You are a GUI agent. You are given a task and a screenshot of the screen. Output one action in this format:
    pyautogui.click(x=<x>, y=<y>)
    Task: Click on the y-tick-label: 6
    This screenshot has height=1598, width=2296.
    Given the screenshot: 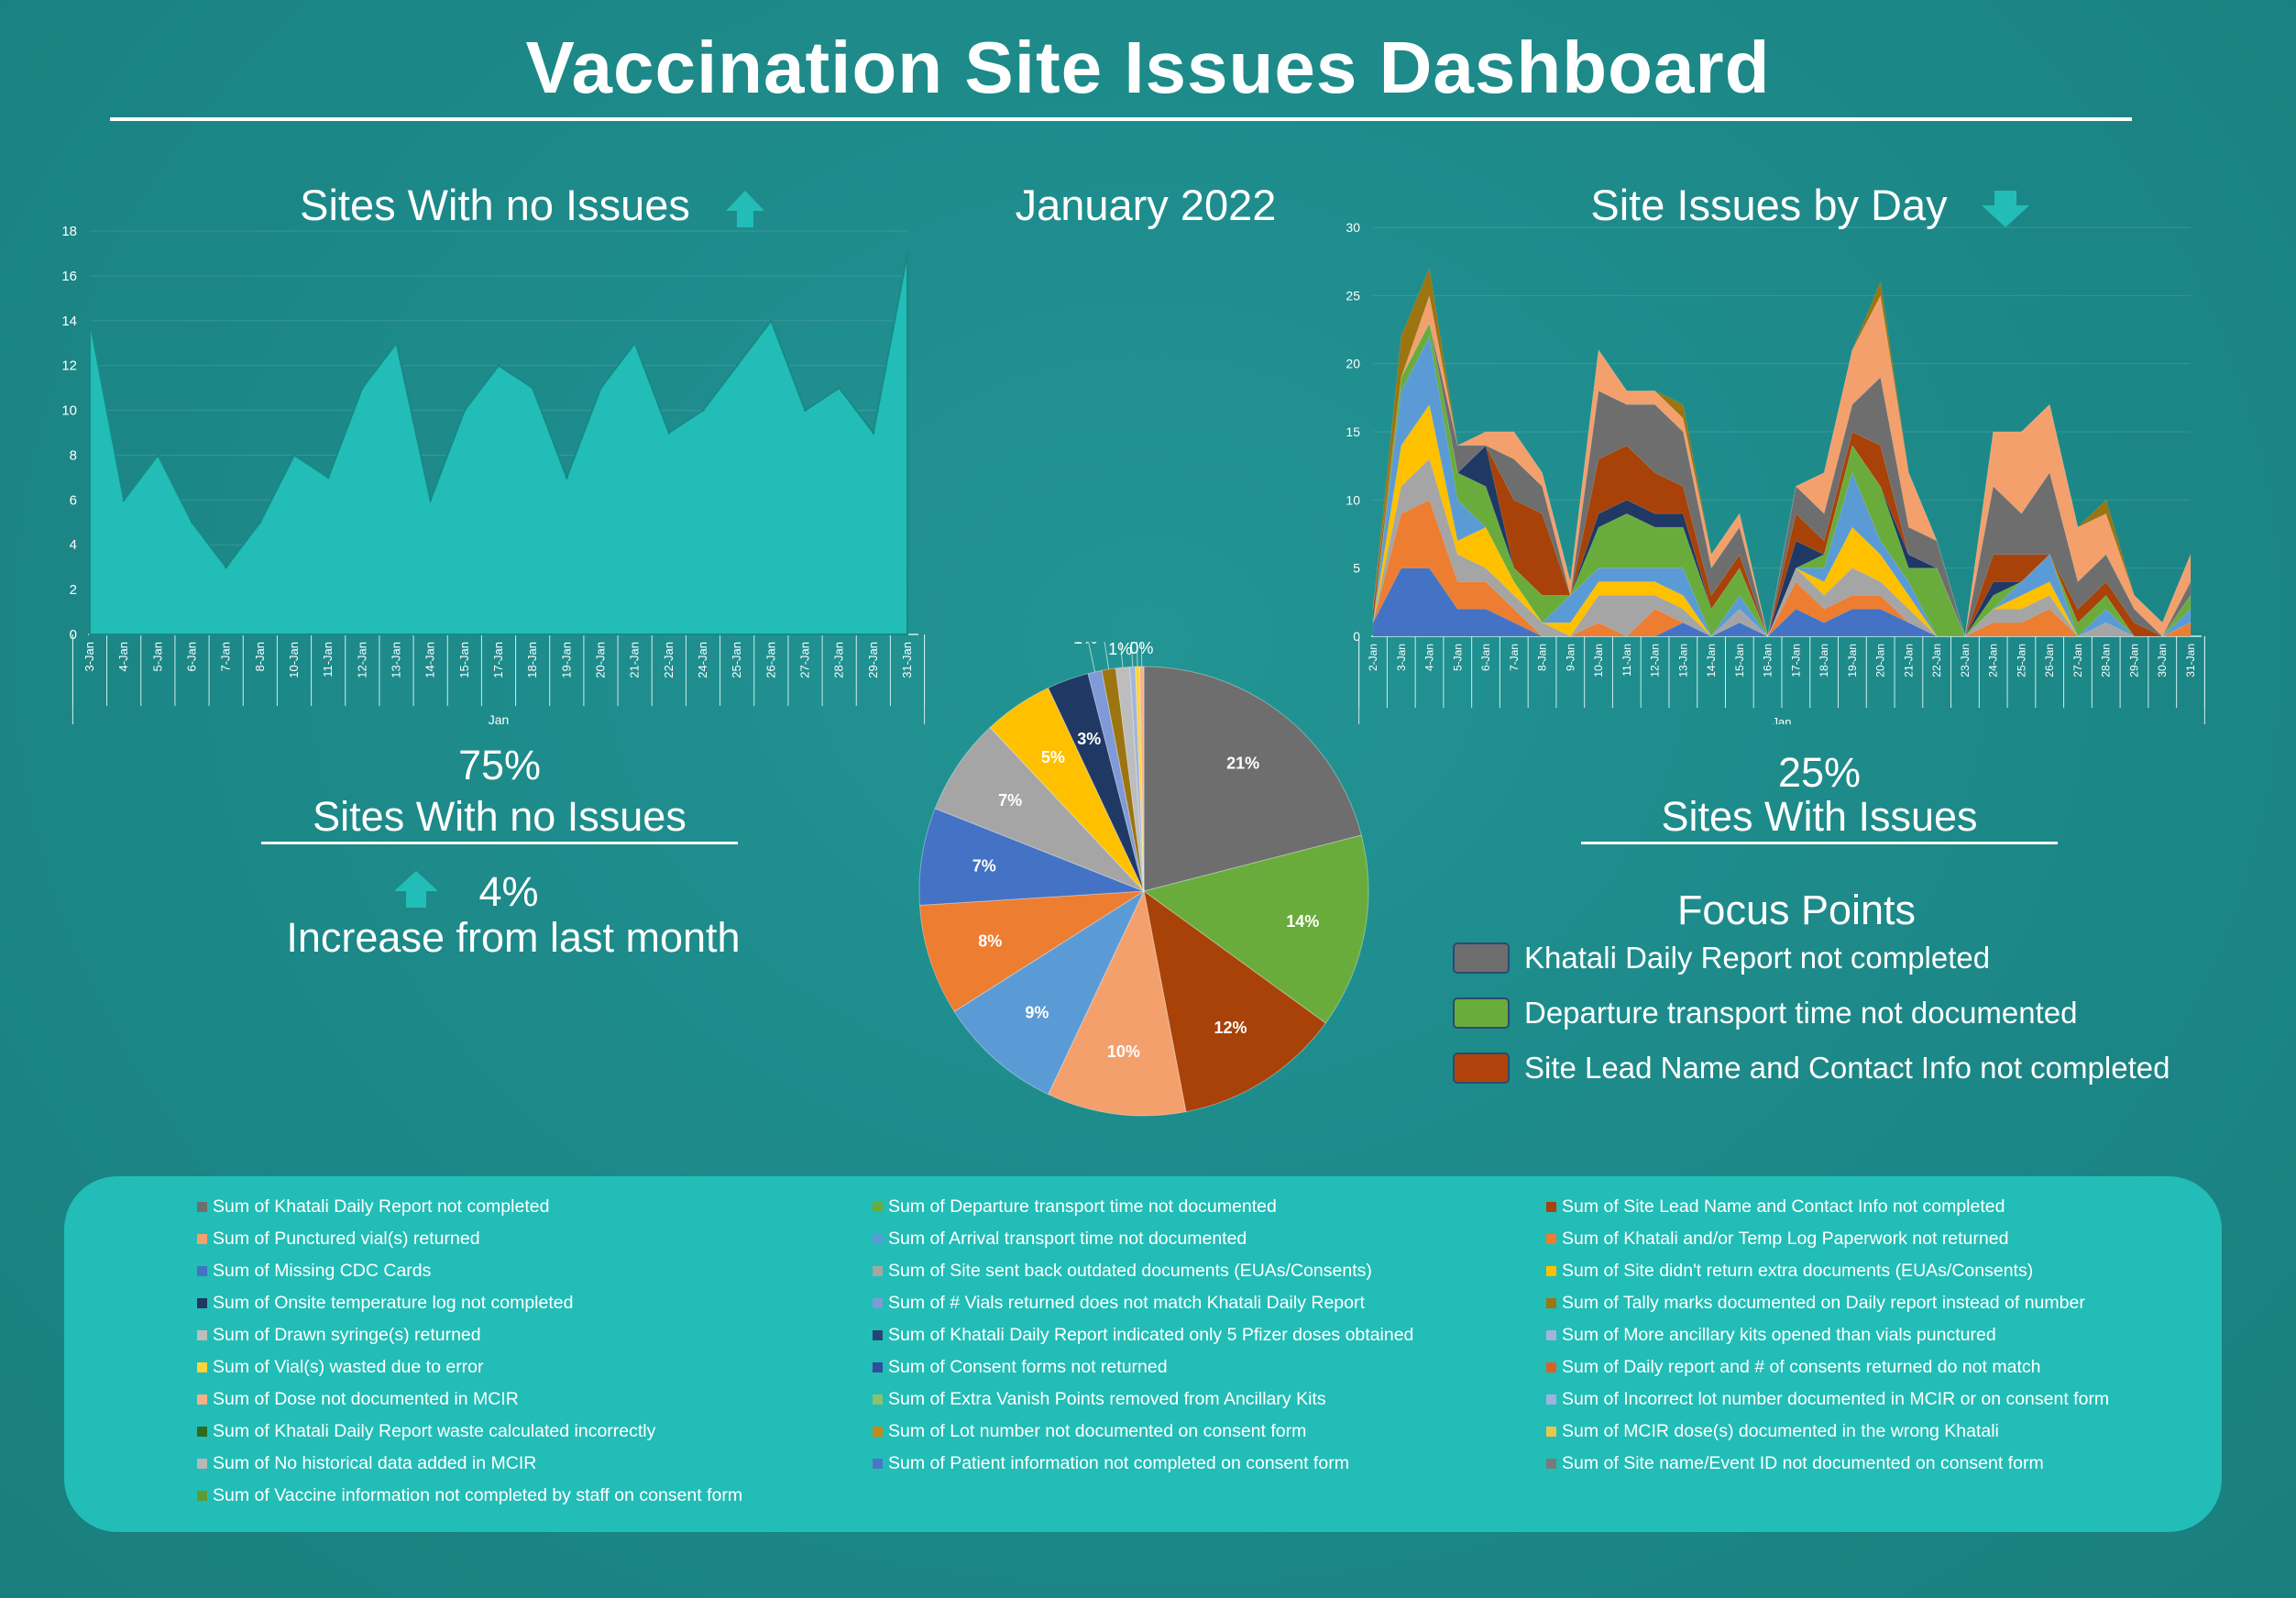 What is the action you would take?
    pyautogui.click(x=73, y=500)
    